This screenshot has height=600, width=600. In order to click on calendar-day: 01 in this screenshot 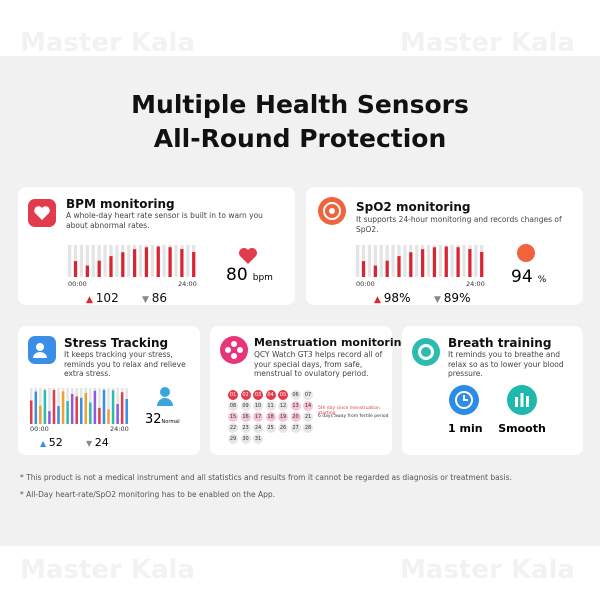, I will do `click(233, 395)`.